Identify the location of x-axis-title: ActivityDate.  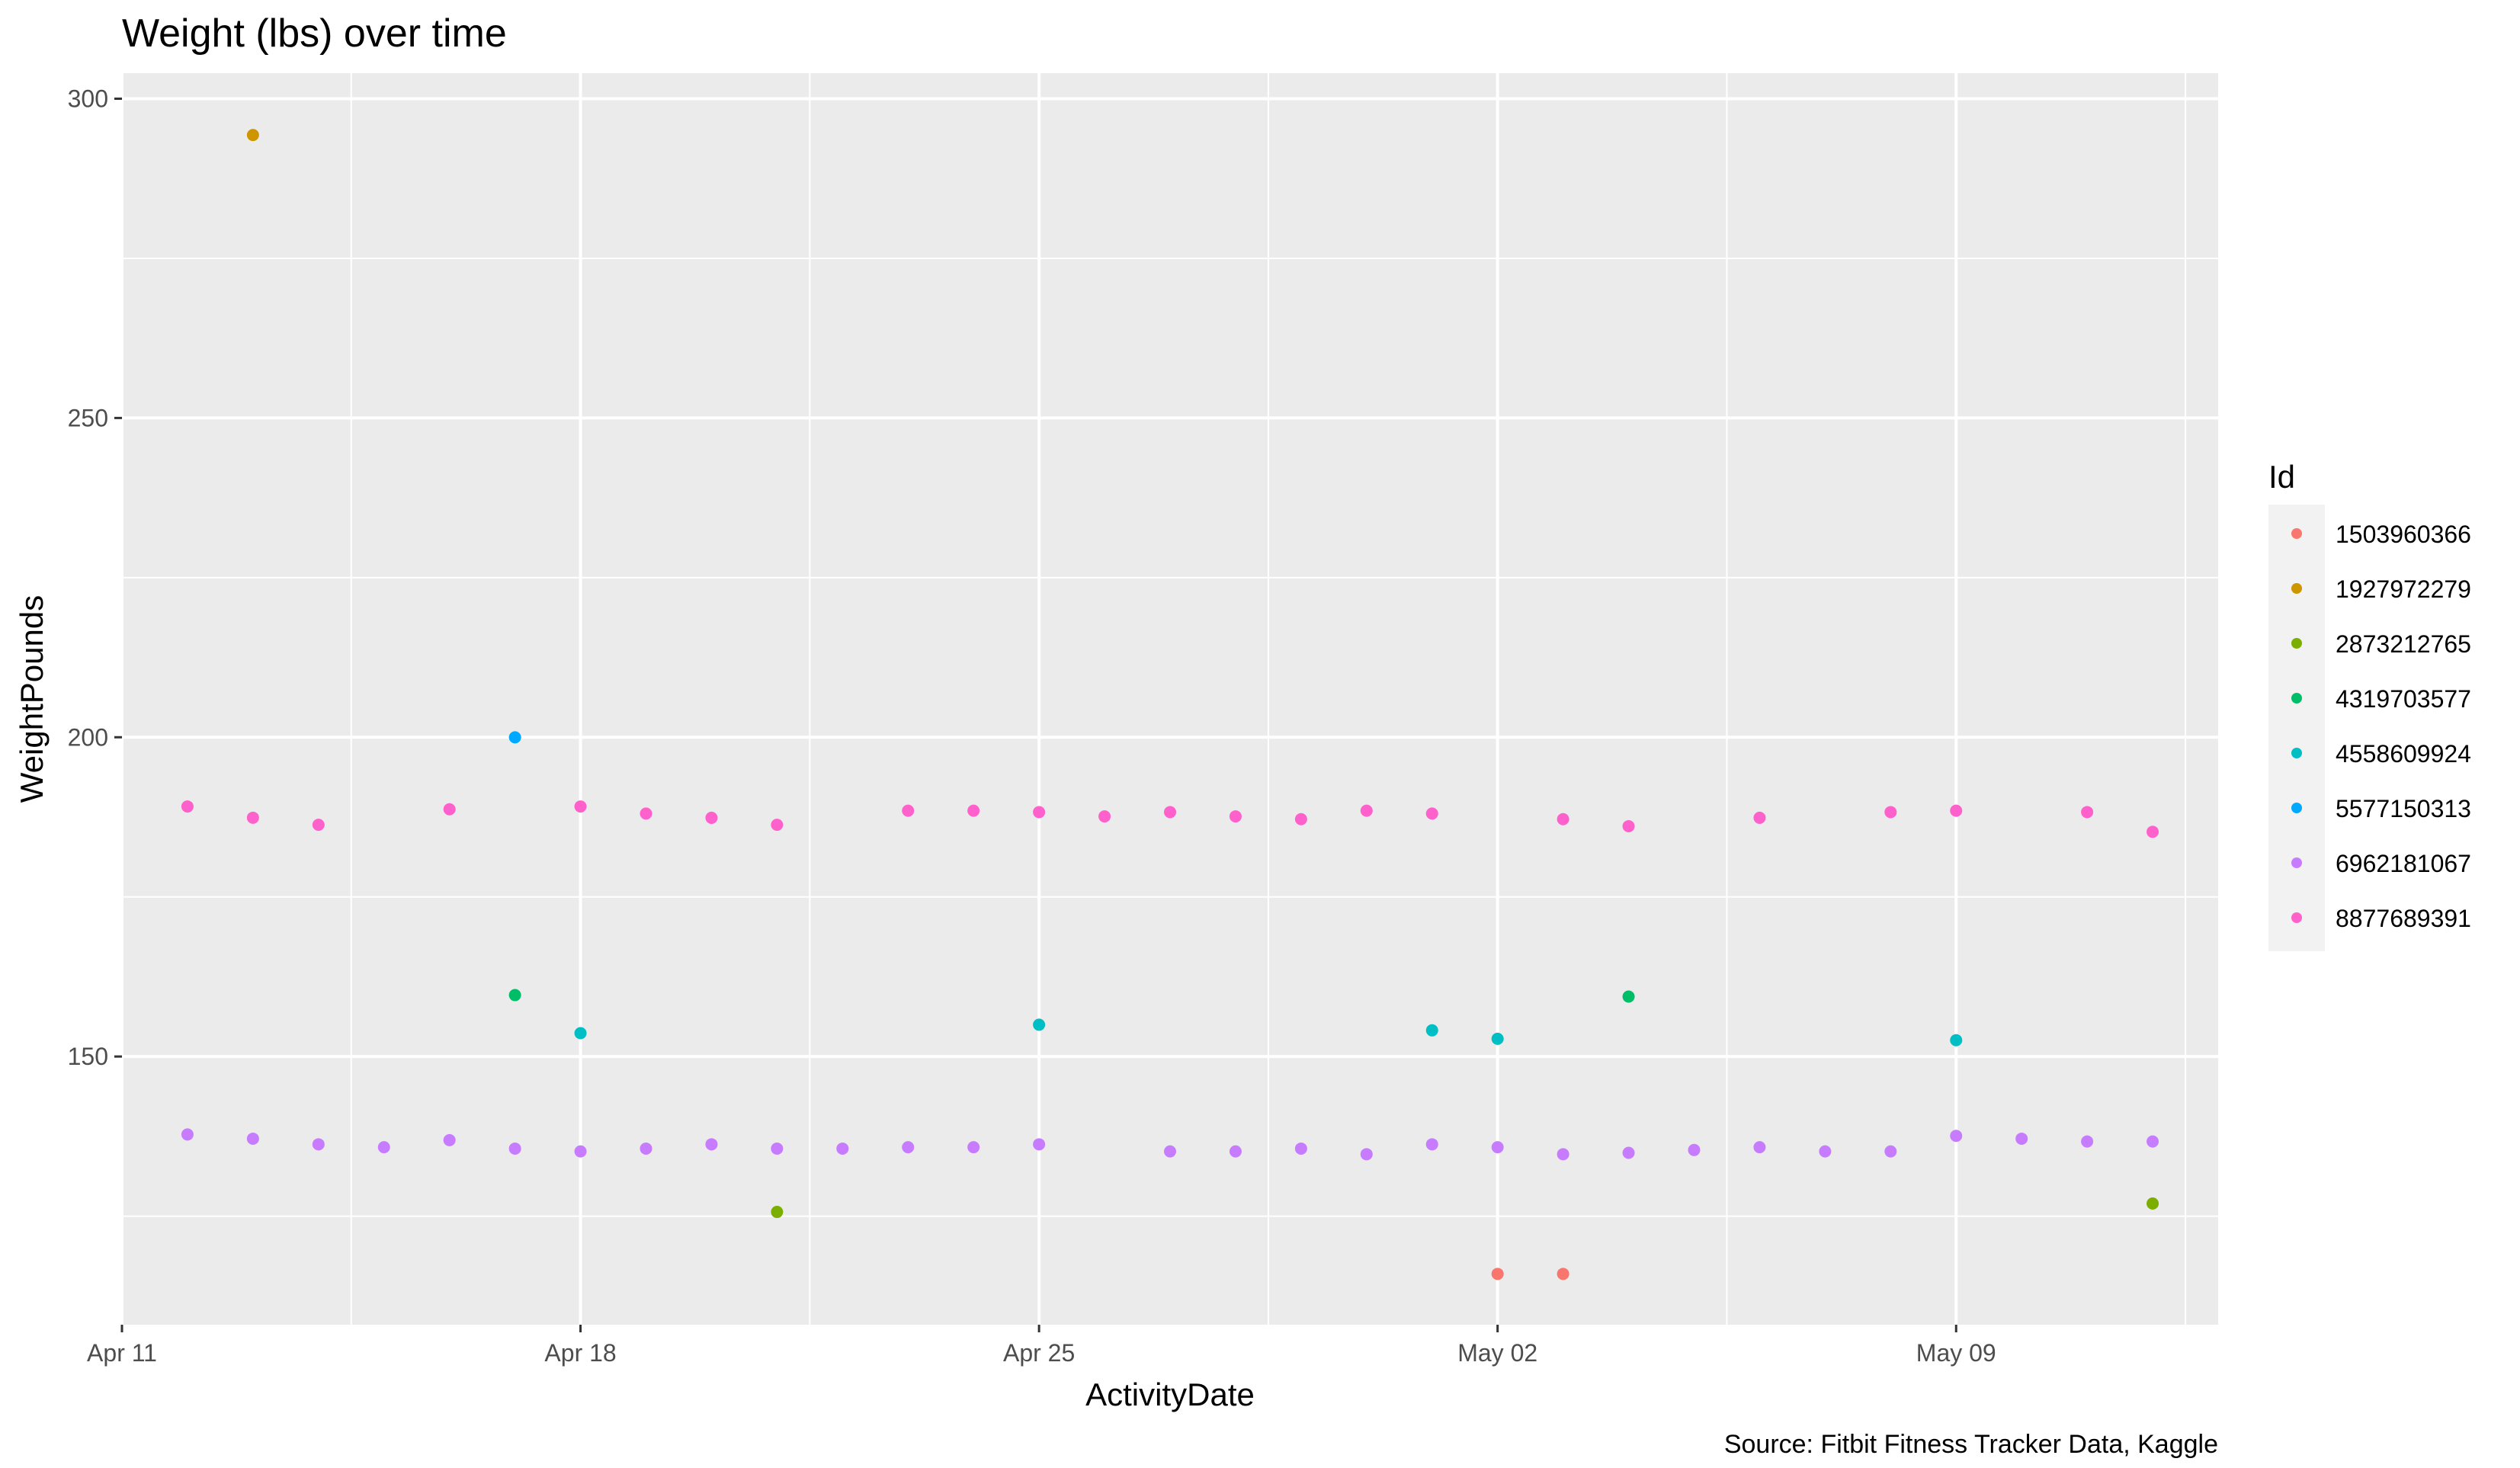
(1170, 1394).